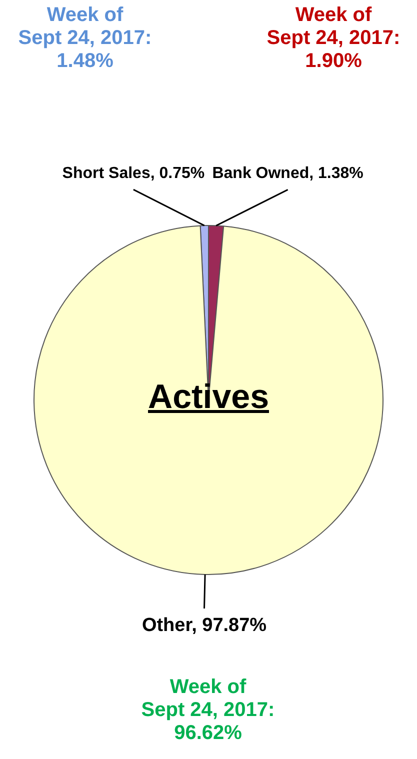  I want to click on text: Week of Sept 24, 2017: 96.62%, so click(208, 710).